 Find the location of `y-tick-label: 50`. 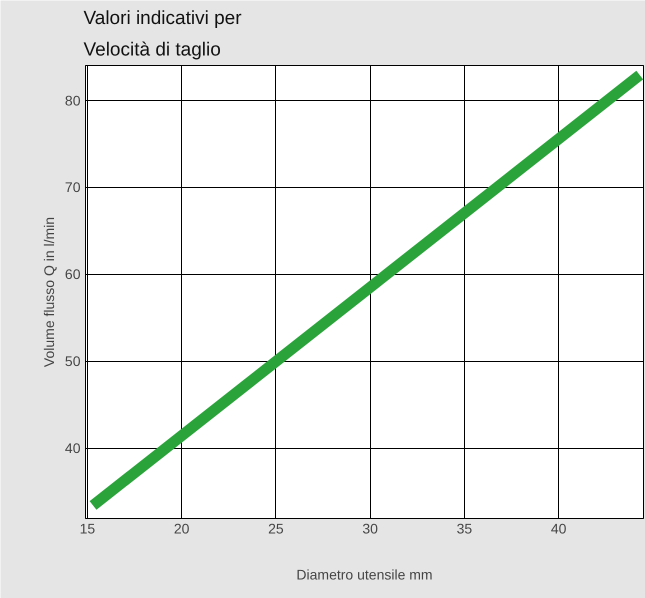

y-tick-label: 50 is located at coordinates (72, 361).